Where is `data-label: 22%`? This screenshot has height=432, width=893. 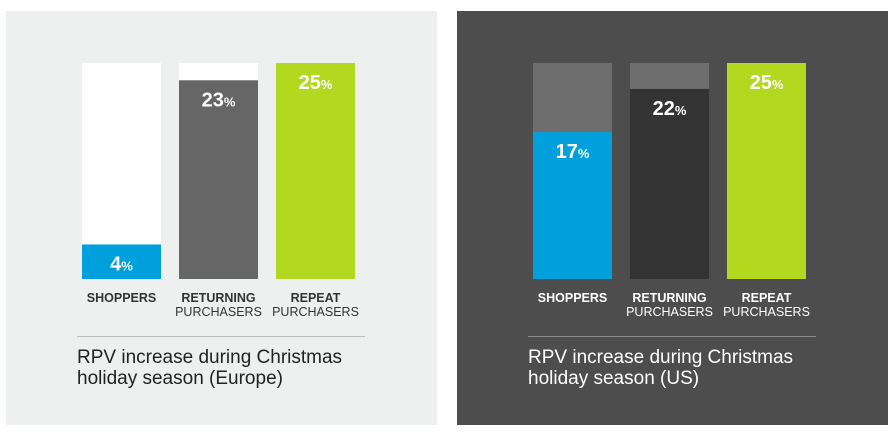 data-label: 22% is located at coordinates (670, 109).